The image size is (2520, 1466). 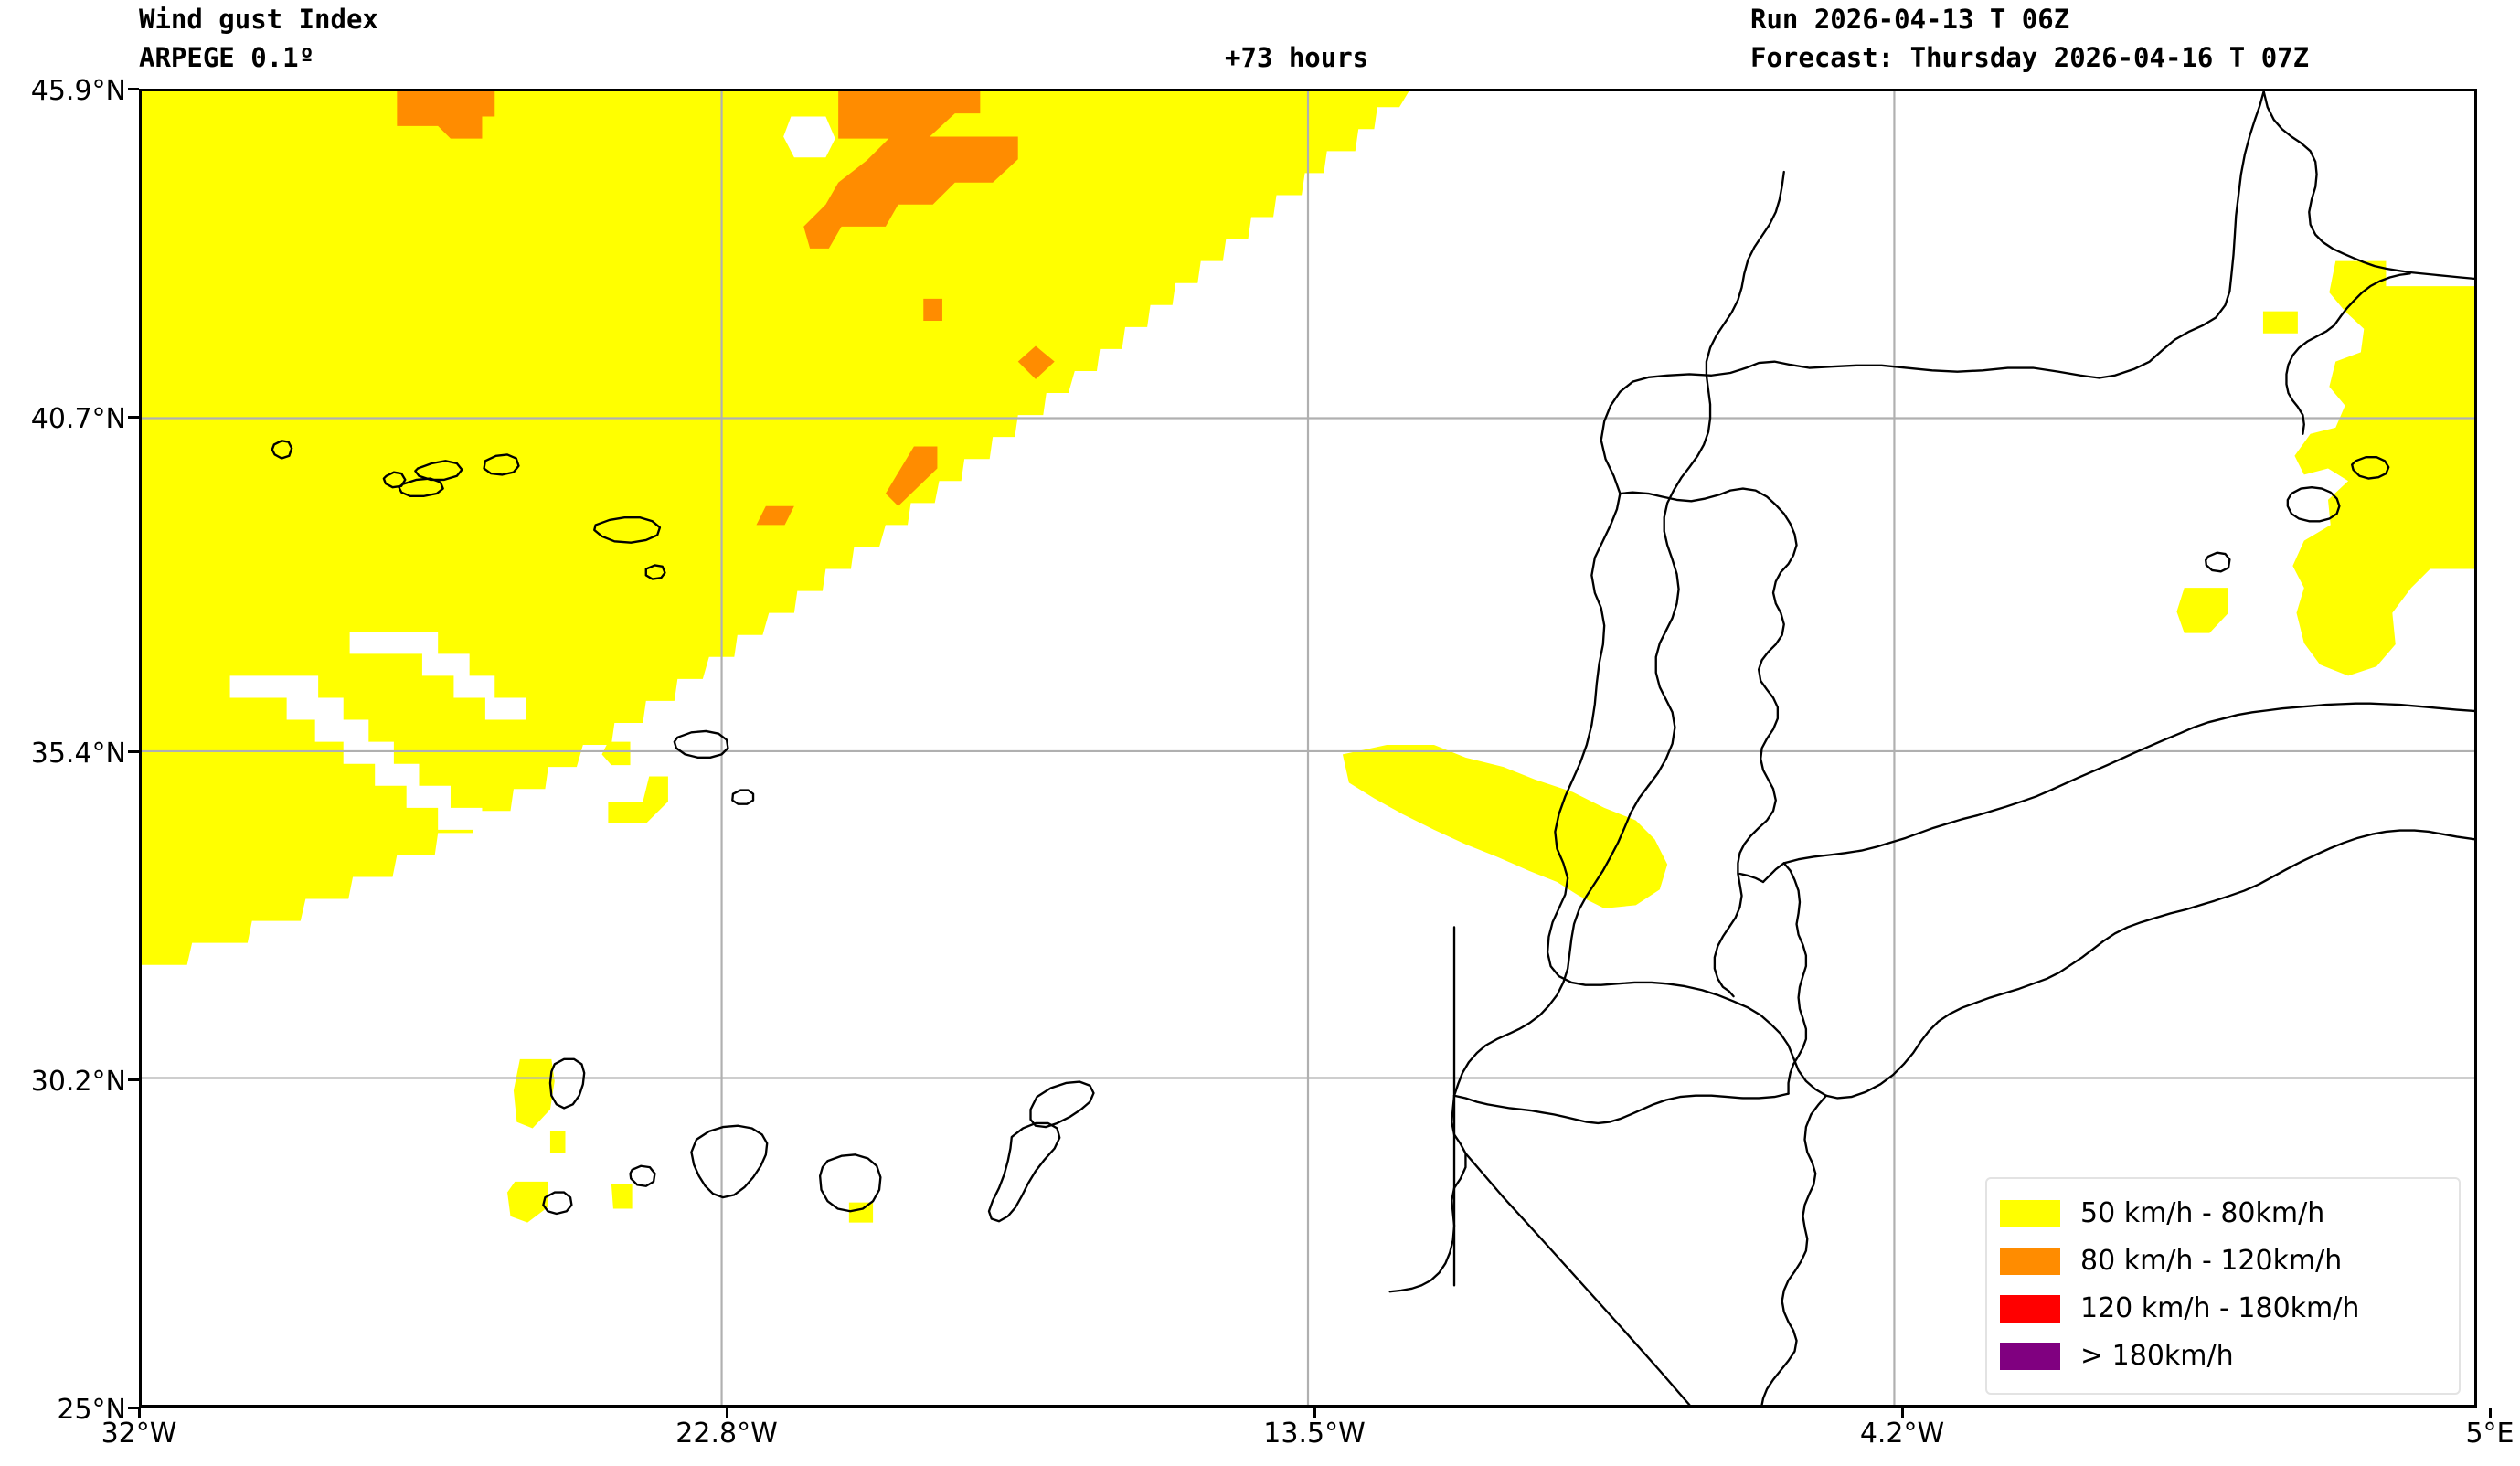 What do you see at coordinates (78, 754) in the screenshot?
I see `y-tick-label-2: 35.4°N` at bounding box center [78, 754].